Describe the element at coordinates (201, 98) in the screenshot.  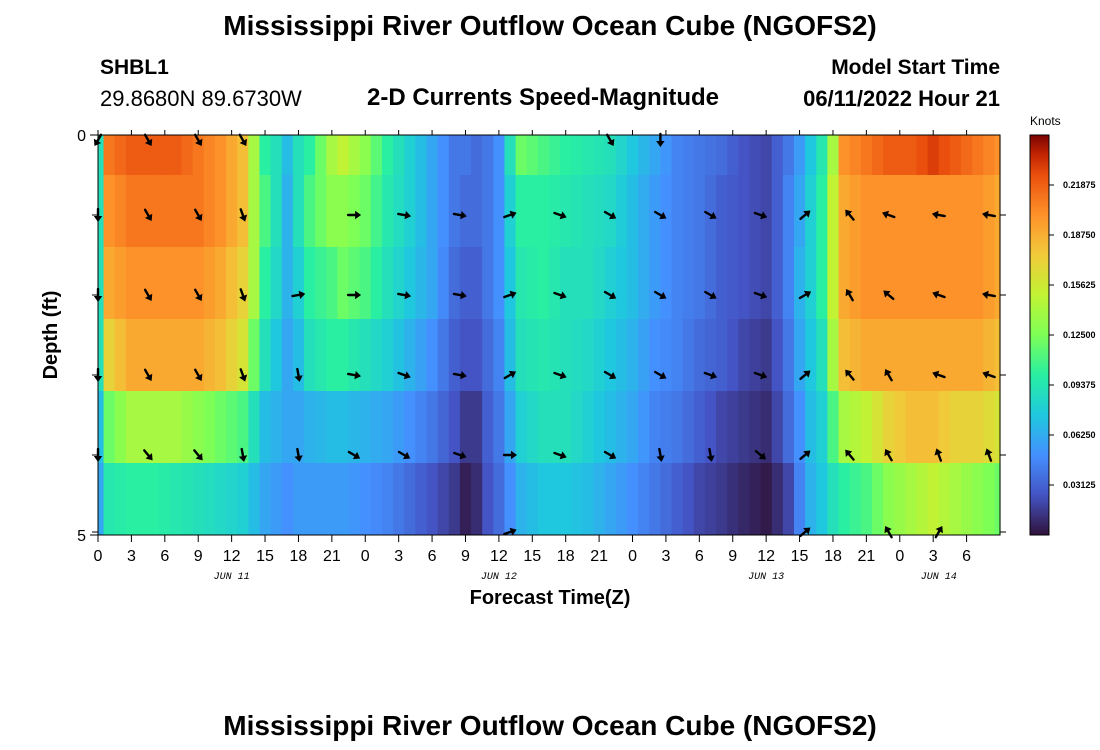
I see `station-coordinates: 29.8680N 89.6730W` at that location.